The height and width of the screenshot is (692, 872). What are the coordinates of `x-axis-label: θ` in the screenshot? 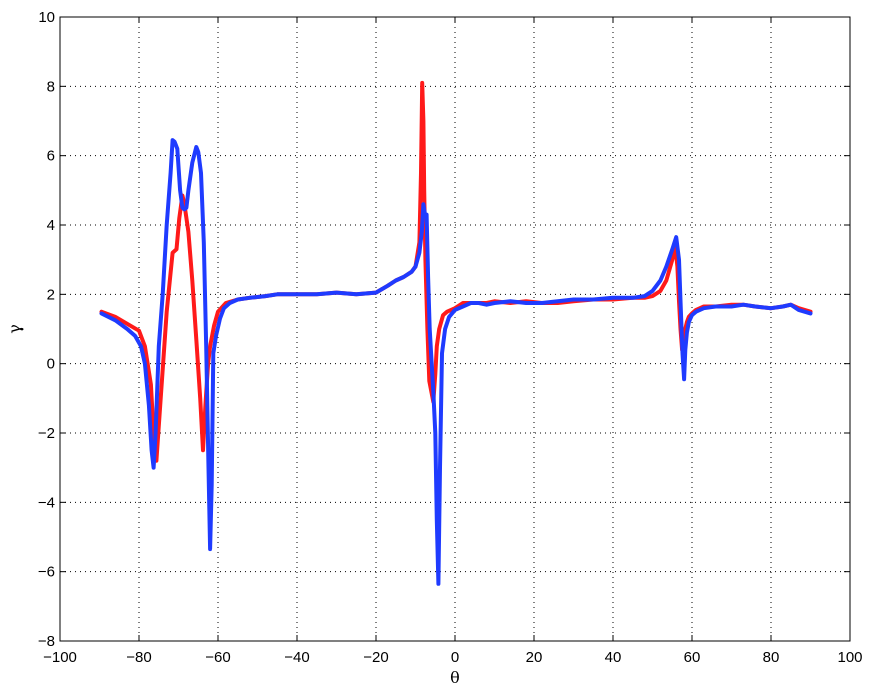 It's located at (455, 677).